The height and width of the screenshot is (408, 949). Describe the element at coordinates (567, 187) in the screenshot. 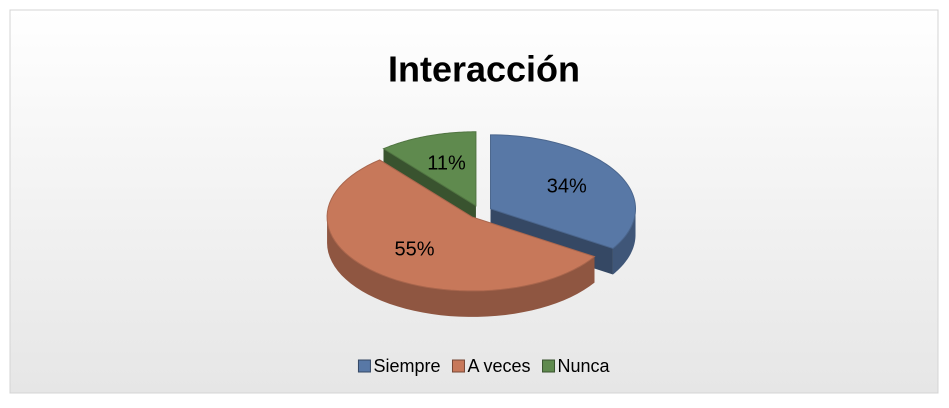

I see `data-label: 34%` at that location.